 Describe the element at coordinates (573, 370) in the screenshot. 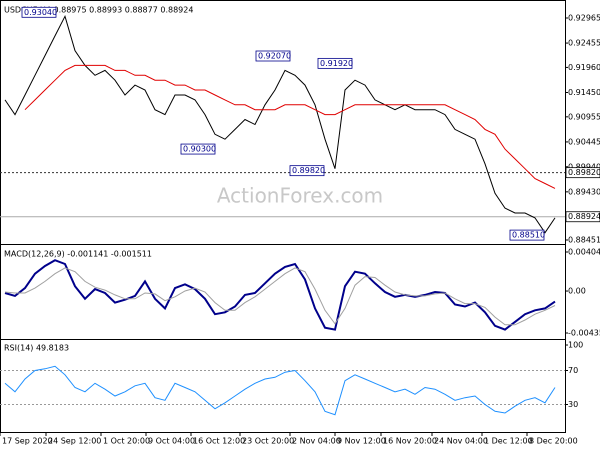

I see `y-tick-label: 70` at that location.